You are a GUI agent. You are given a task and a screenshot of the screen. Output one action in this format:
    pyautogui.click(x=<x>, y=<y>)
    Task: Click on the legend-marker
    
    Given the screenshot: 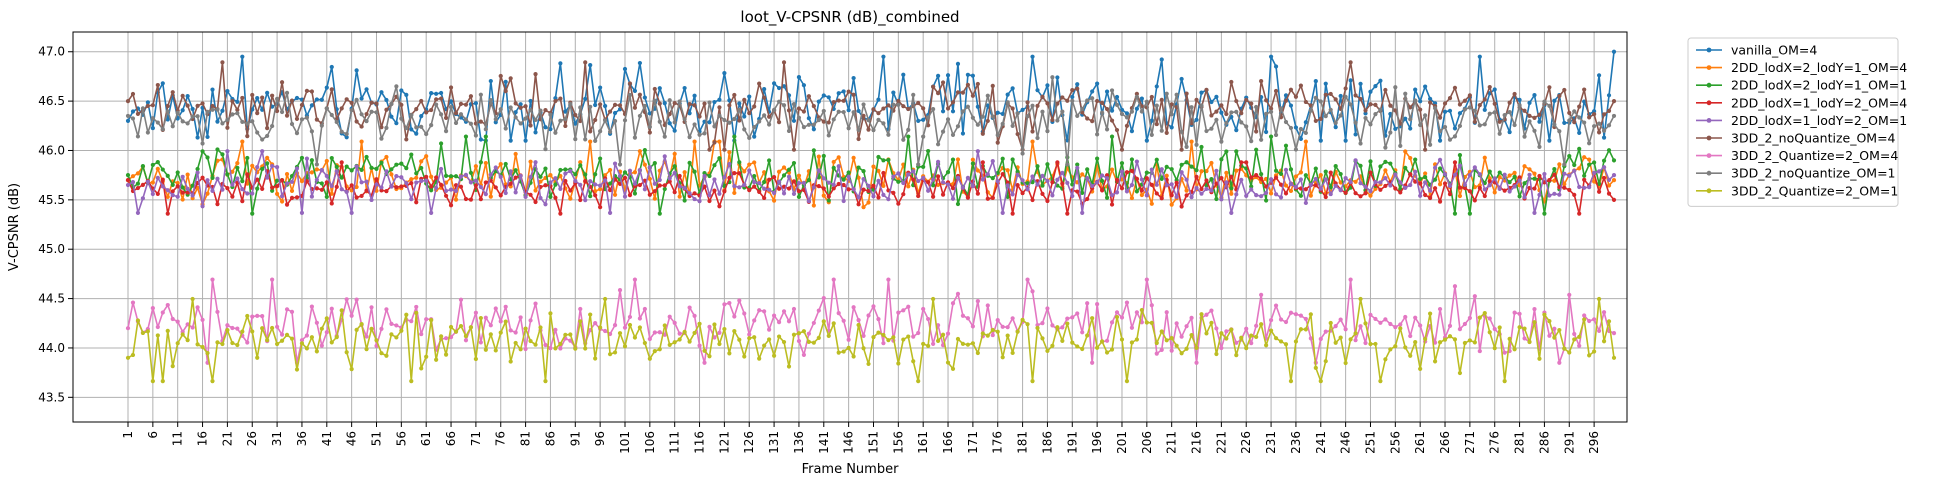 What is the action you would take?
    pyautogui.click(x=1709, y=50)
    